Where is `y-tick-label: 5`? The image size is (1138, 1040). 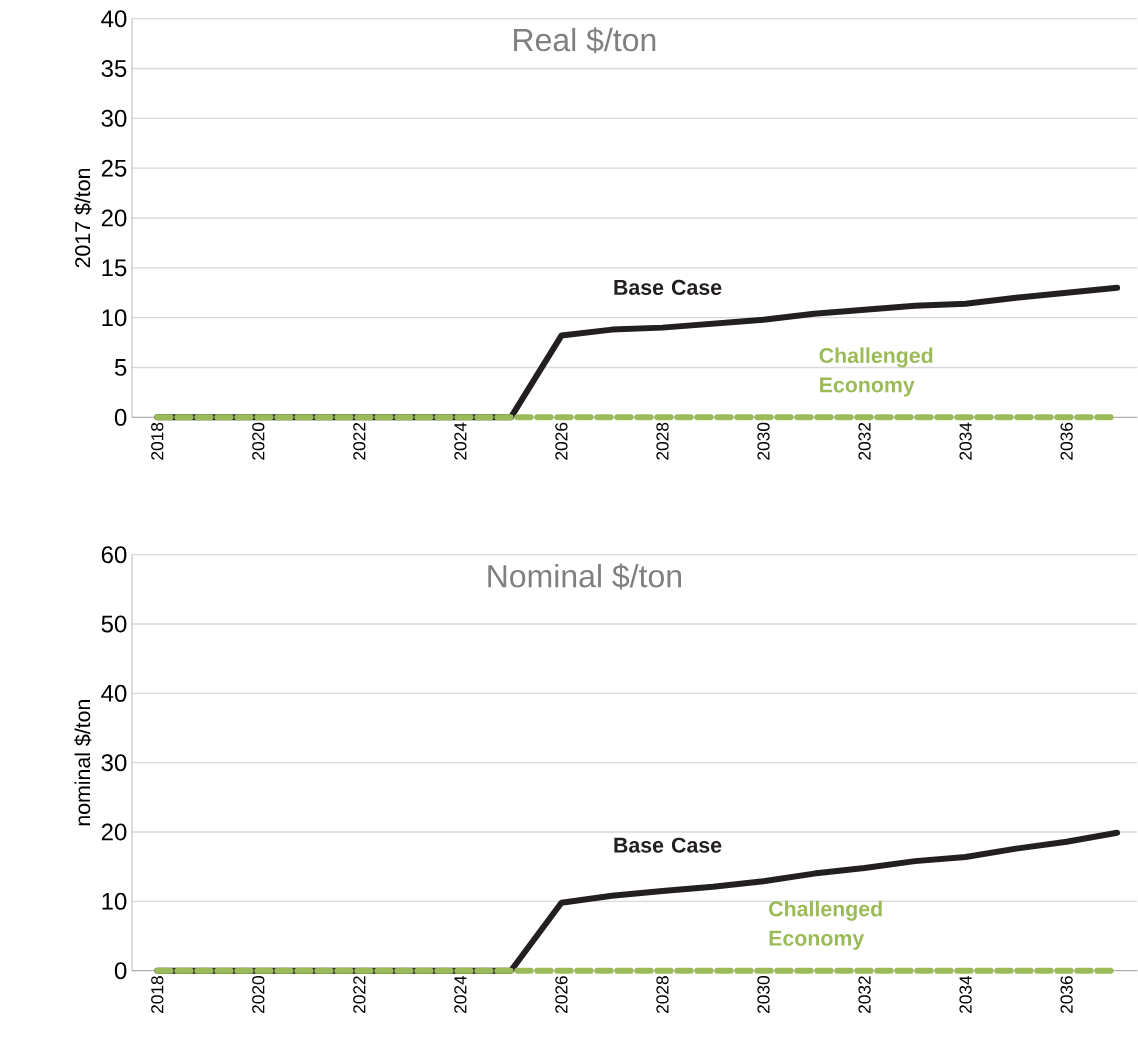
y-tick-label: 5 is located at coordinates (120, 367).